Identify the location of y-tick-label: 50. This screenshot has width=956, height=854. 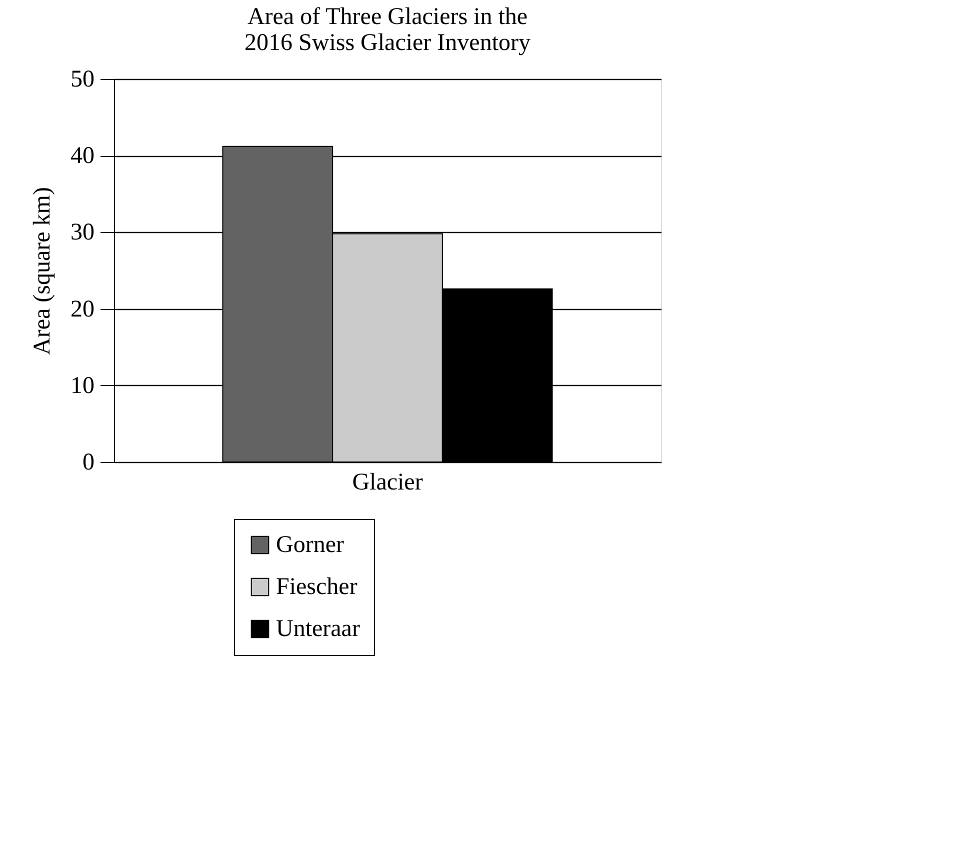
(82, 79).